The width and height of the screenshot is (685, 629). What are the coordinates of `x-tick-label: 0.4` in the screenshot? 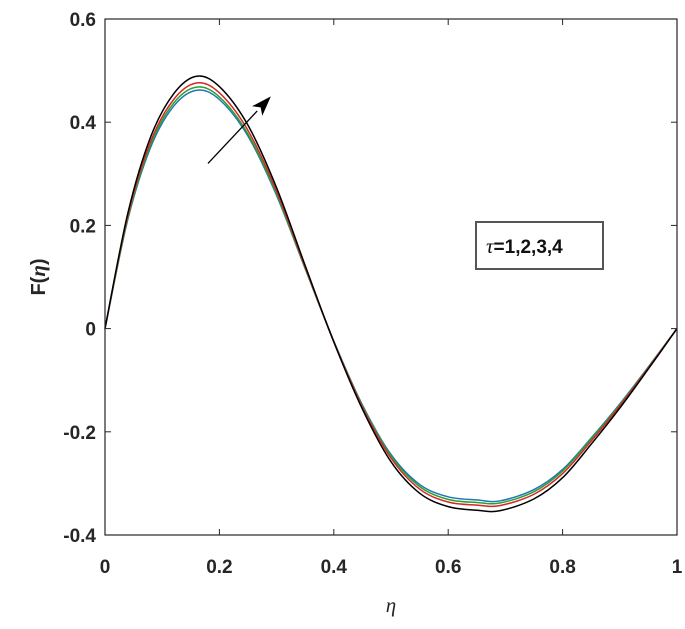 It's located at (334, 567).